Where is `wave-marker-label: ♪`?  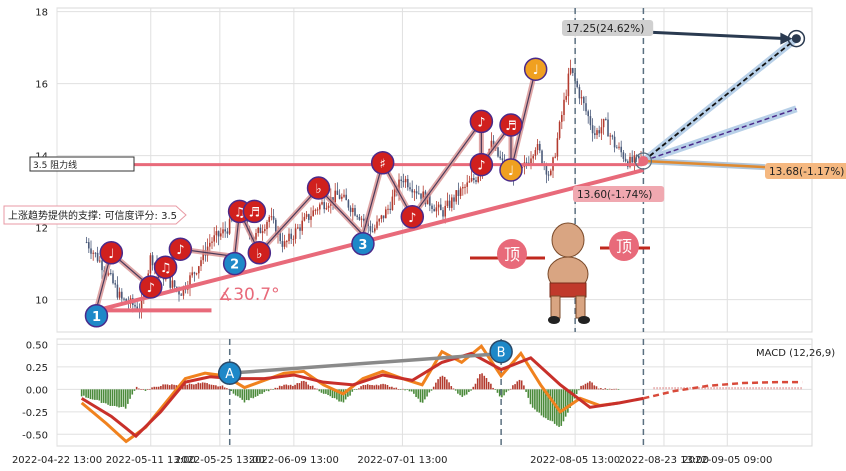
wave-marker-label: ♪ is located at coordinates (481, 122).